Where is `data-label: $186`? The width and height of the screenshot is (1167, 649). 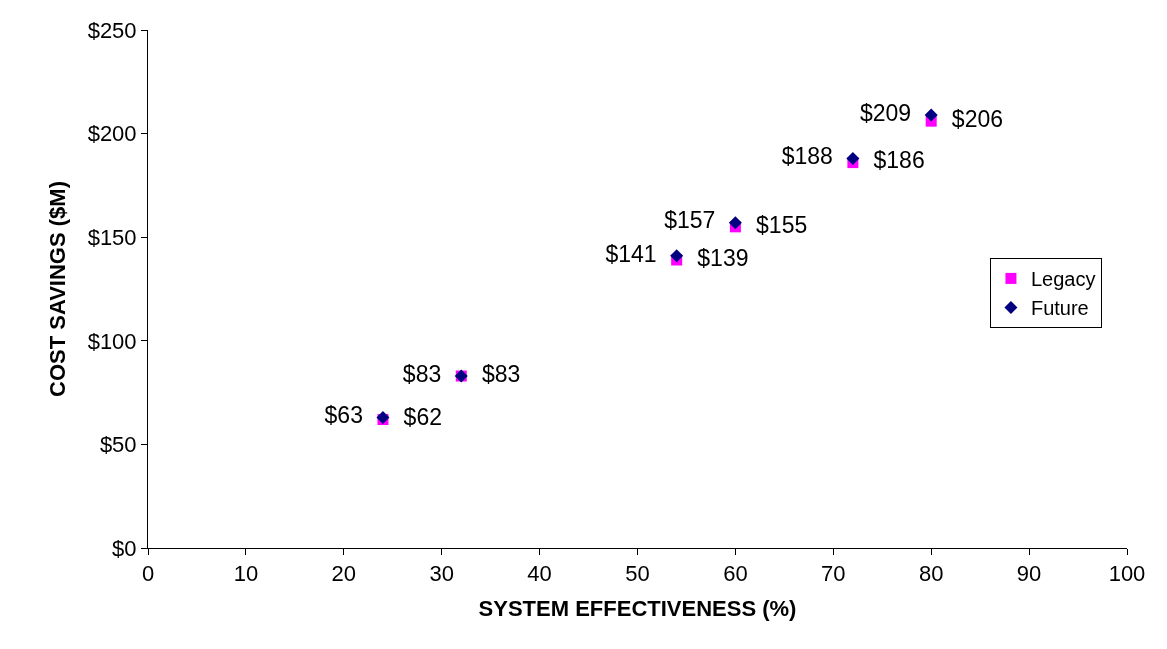
data-label: $186 is located at coordinates (892, 160).